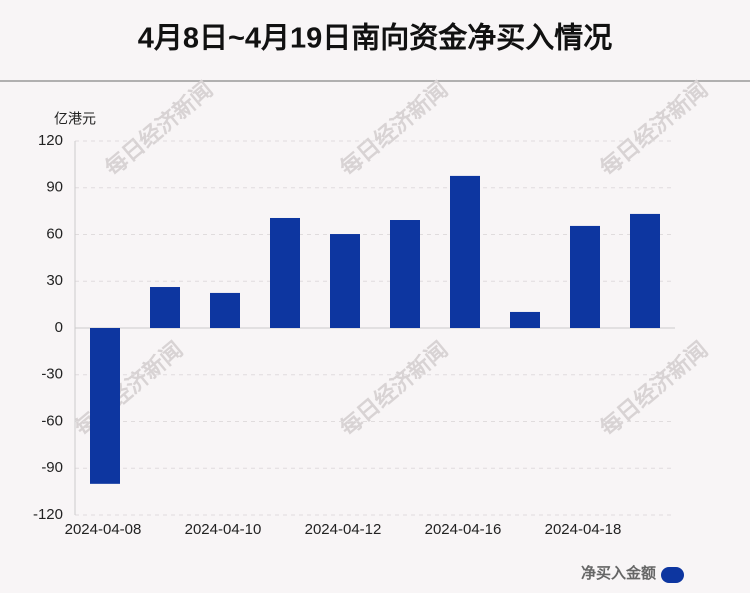  What do you see at coordinates (75, 119) in the screenshot?
I see `y-axis-label: 亿港元` at bounding box center [75, 119].